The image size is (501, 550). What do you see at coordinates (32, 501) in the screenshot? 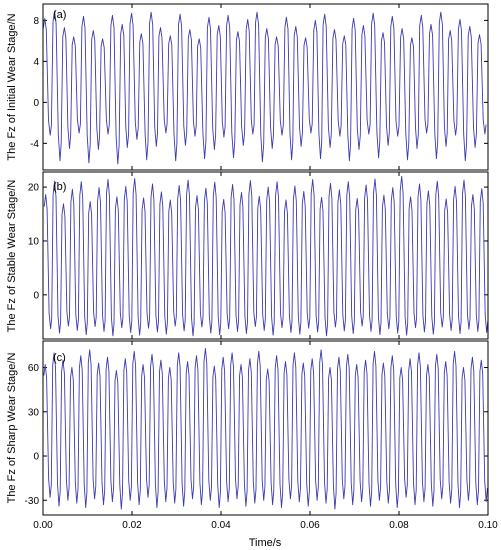
I see `panel-c-ytick-label: -30` at bounding box center [32, 501].